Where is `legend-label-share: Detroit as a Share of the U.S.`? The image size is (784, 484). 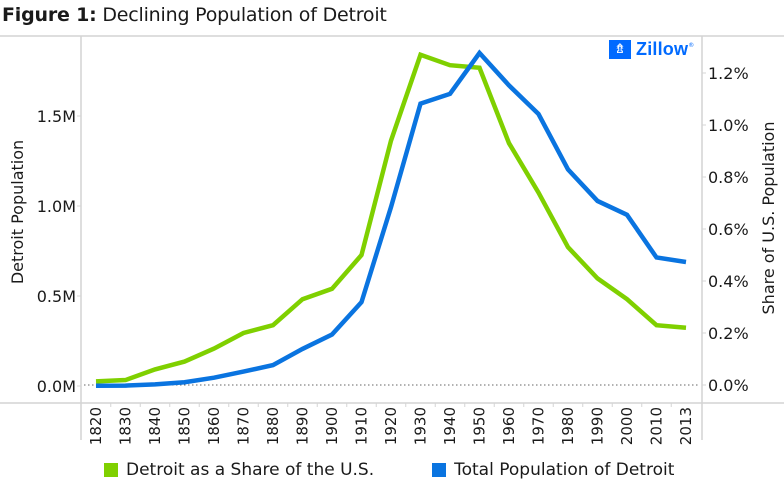 legend-label-share: Detroit as a Share of the U.S. is located at coordinates (250, 470).